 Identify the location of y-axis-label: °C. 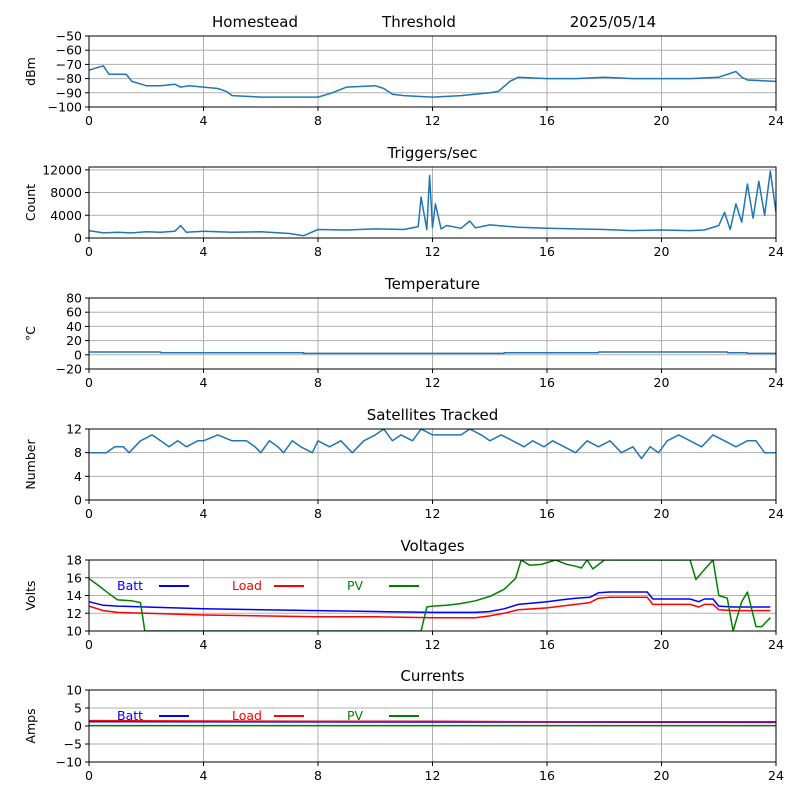
(30, 333).